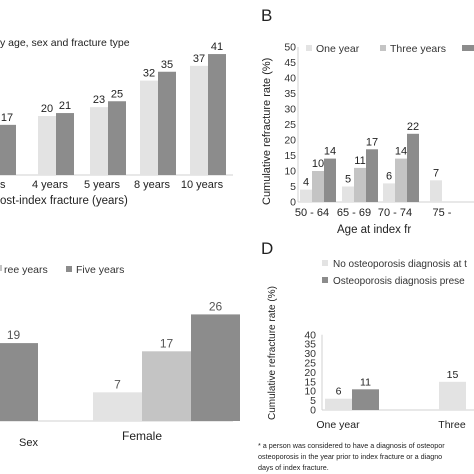 The width and height of the screenshot is (474, 474). I want to click on panel-d-ytick-label: 10, so click(310, 392).